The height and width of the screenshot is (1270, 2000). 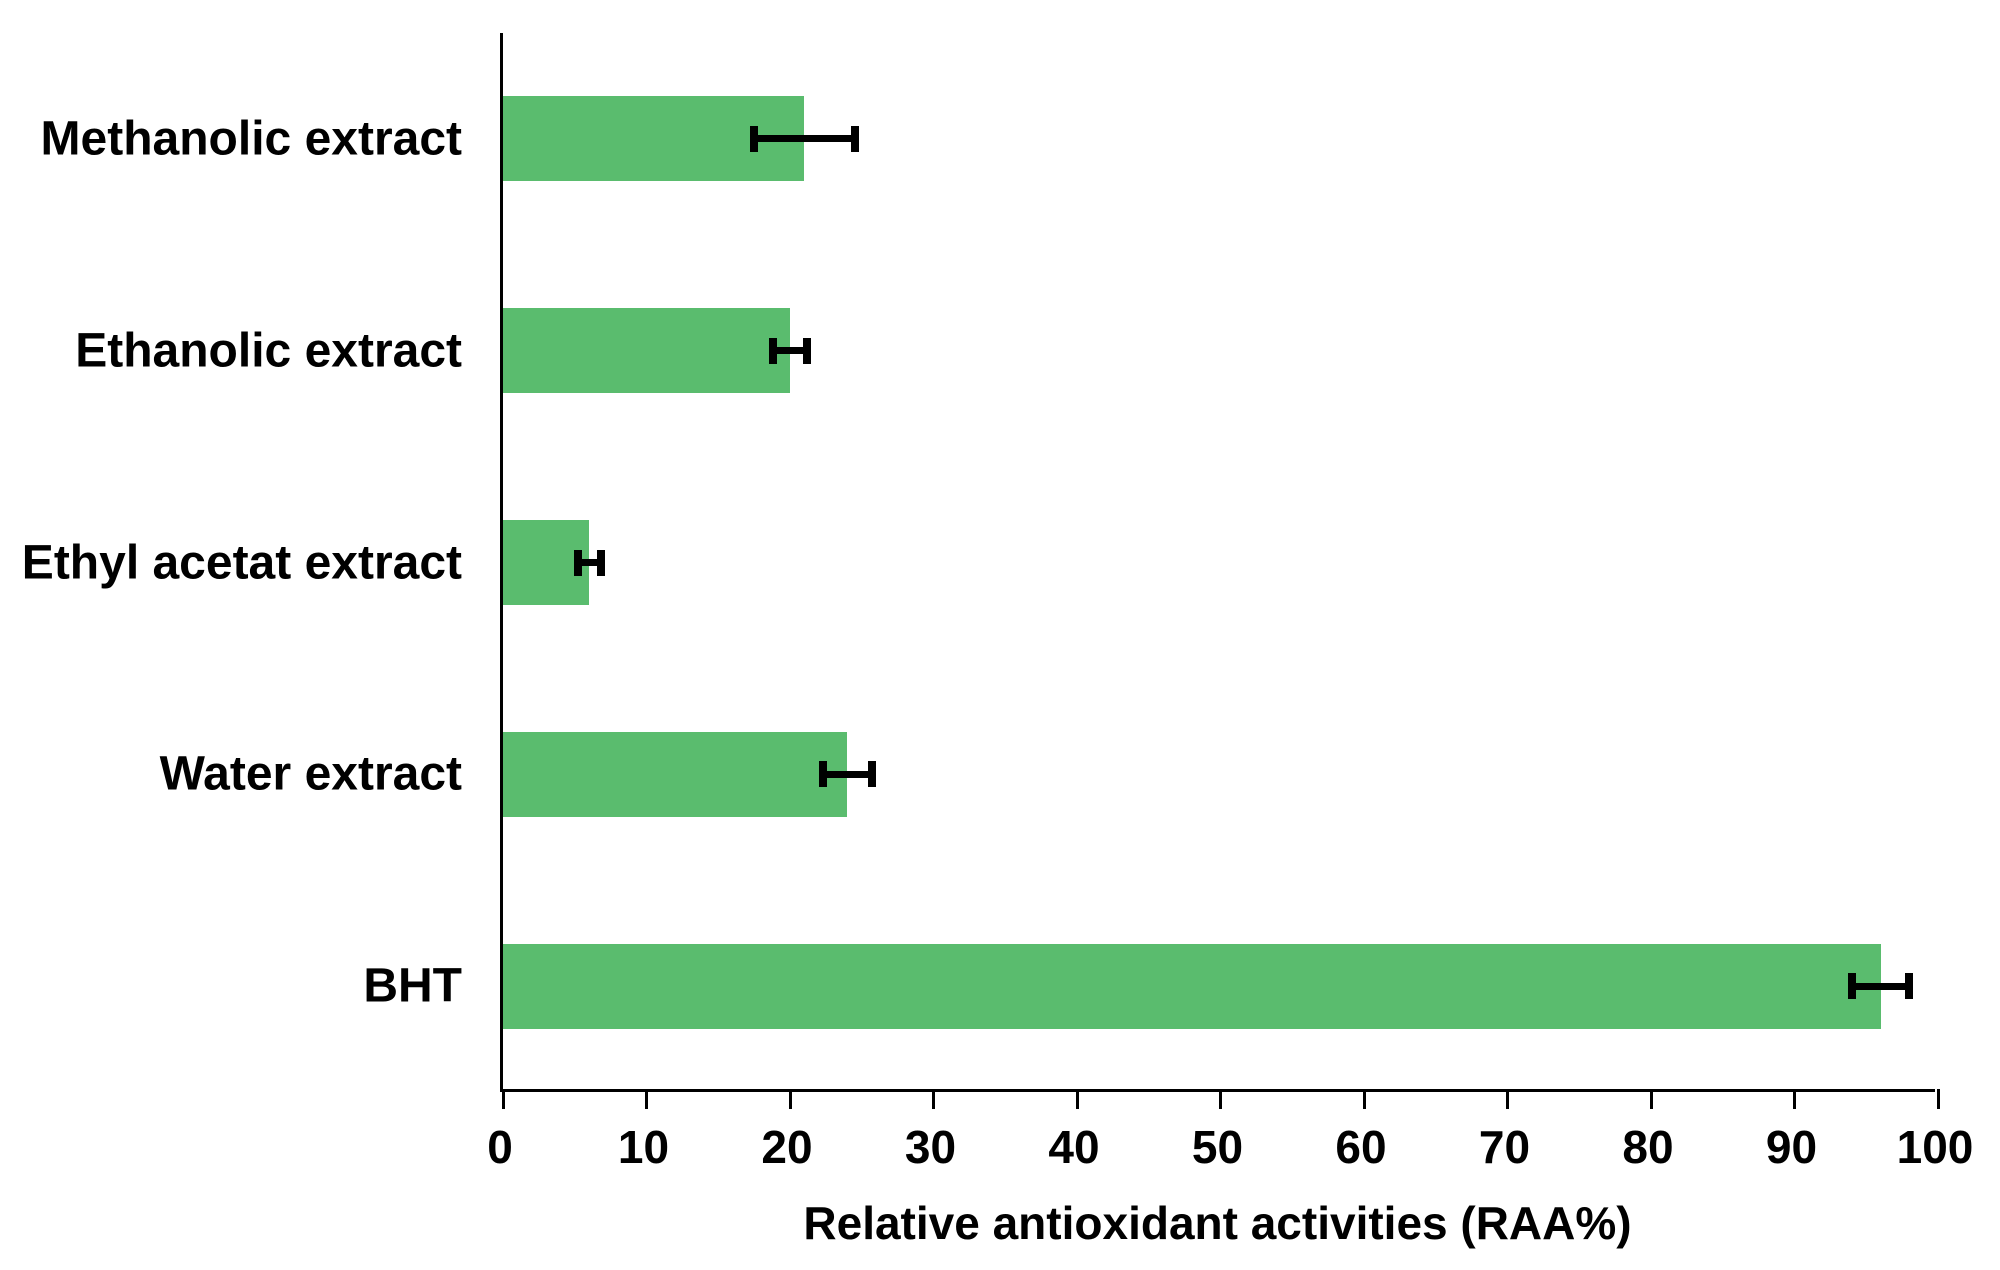 What do you see at coordinates (500, 1147) in the screenshot?
I see `x-tick-label-0: 0` at bounding box center [500, 1147].